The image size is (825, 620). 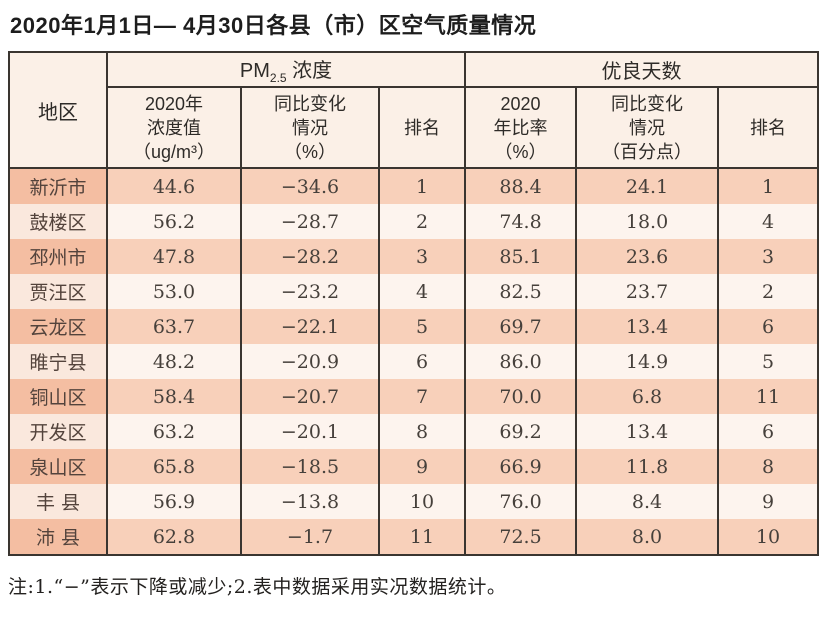 What do you see at coordinates (278, 78) in the screenshot?
I see `pm25-label-subscript: 2.5` at bounding box center [278, 78].